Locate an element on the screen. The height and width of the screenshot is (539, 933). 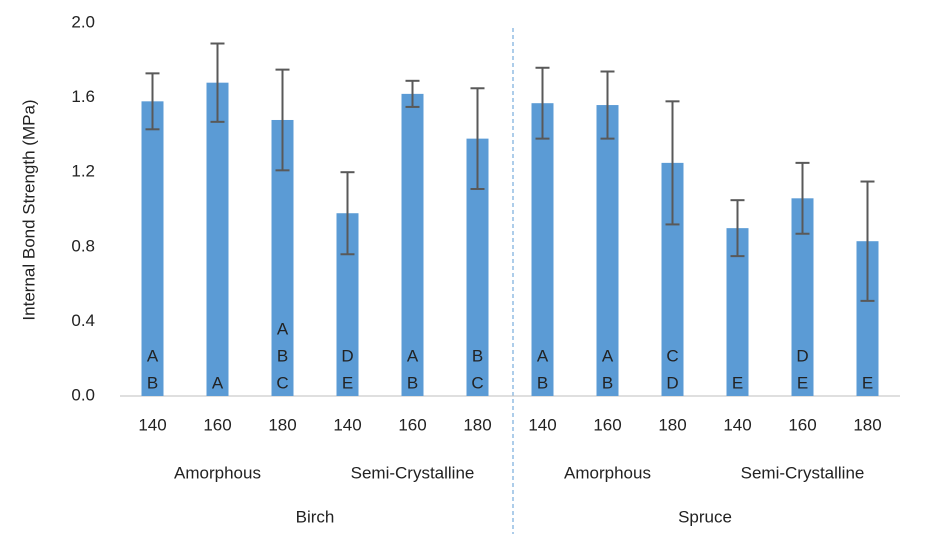
y-tick-label: 1.2 is located at coordinates (83, 171).